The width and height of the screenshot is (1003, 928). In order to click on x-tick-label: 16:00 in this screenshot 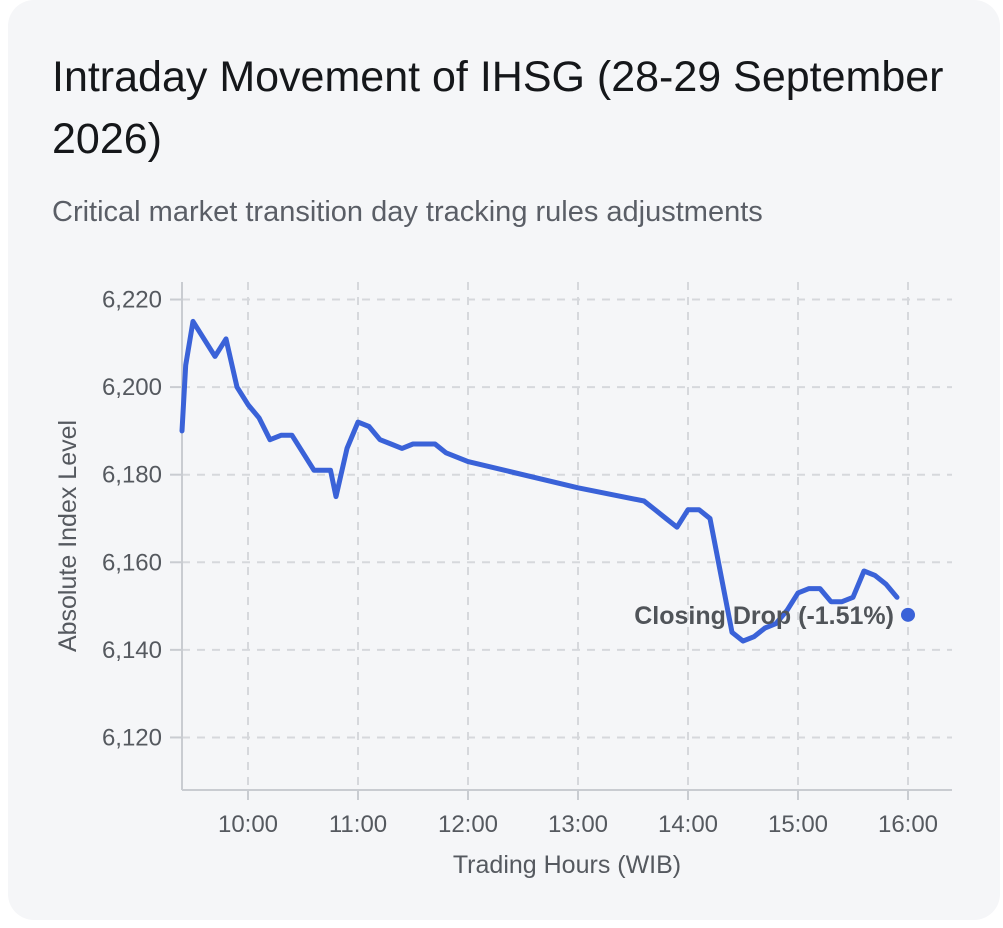, I will do `click(908, 824)`.